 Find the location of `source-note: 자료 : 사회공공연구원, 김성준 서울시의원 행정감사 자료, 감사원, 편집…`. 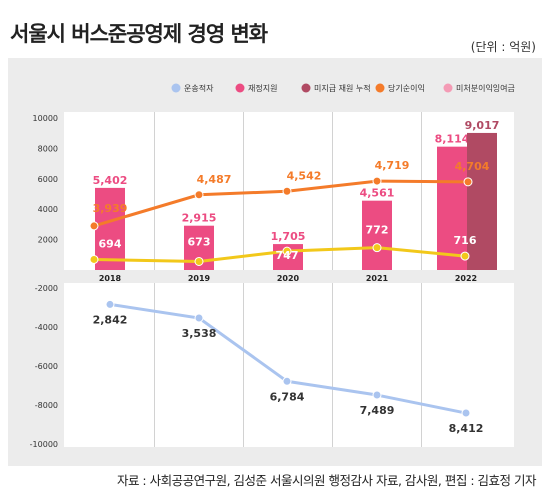

source-note: 자료 : 사회공공연구원, 김성준 서울시의원 행정감사 자료, 감사원, 편집… is located at coordinates (326, 480).